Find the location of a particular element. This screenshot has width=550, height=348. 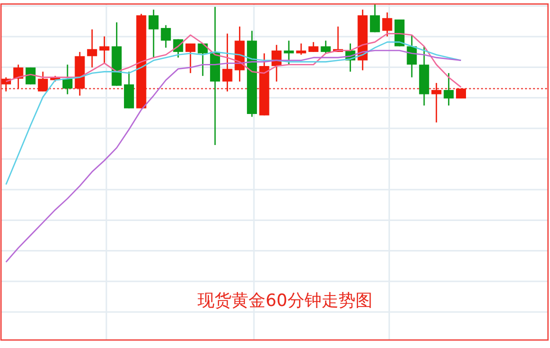

text: 现货黄金60分钟走势图 is located at coordinates (285, 301).